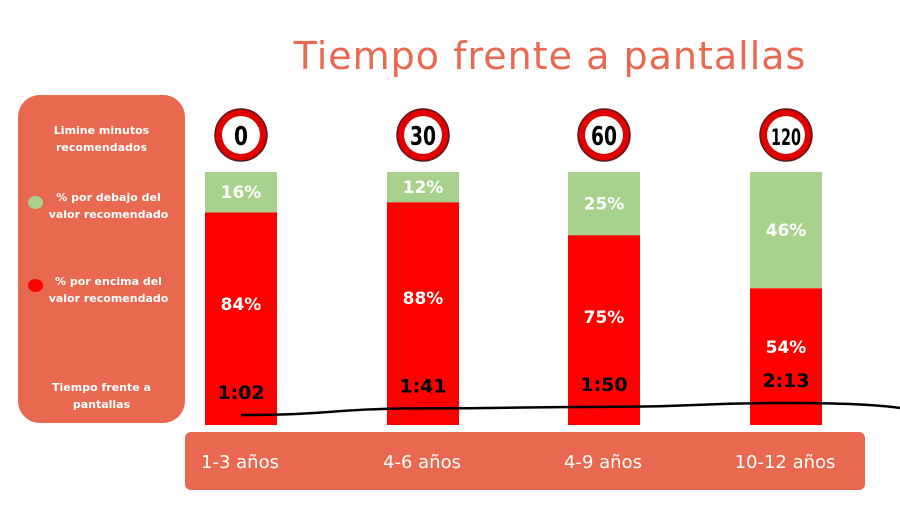 This screenshot has height=507, width=900. What do you see at coordinates (785, 462) in the screenshot?
I see `category-label: 10-12 años` at bounding box center [785, 462].